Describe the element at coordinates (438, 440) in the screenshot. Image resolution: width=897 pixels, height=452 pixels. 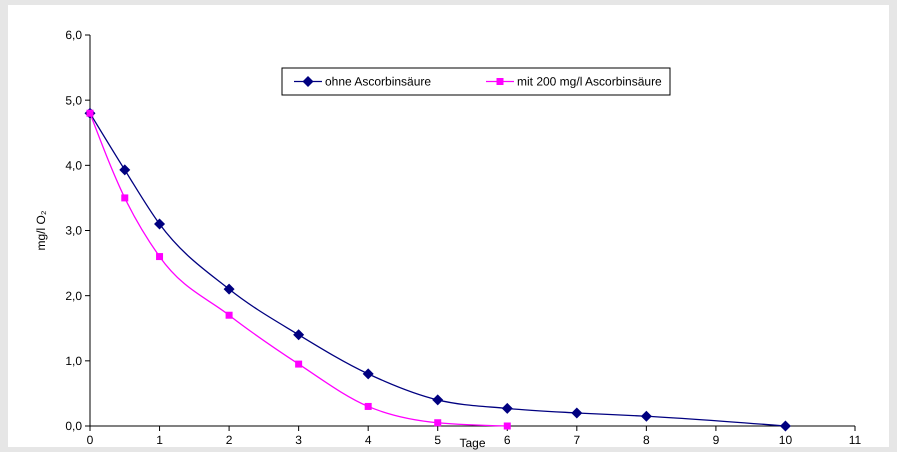
I see `x-tick-label: 5` at that location.